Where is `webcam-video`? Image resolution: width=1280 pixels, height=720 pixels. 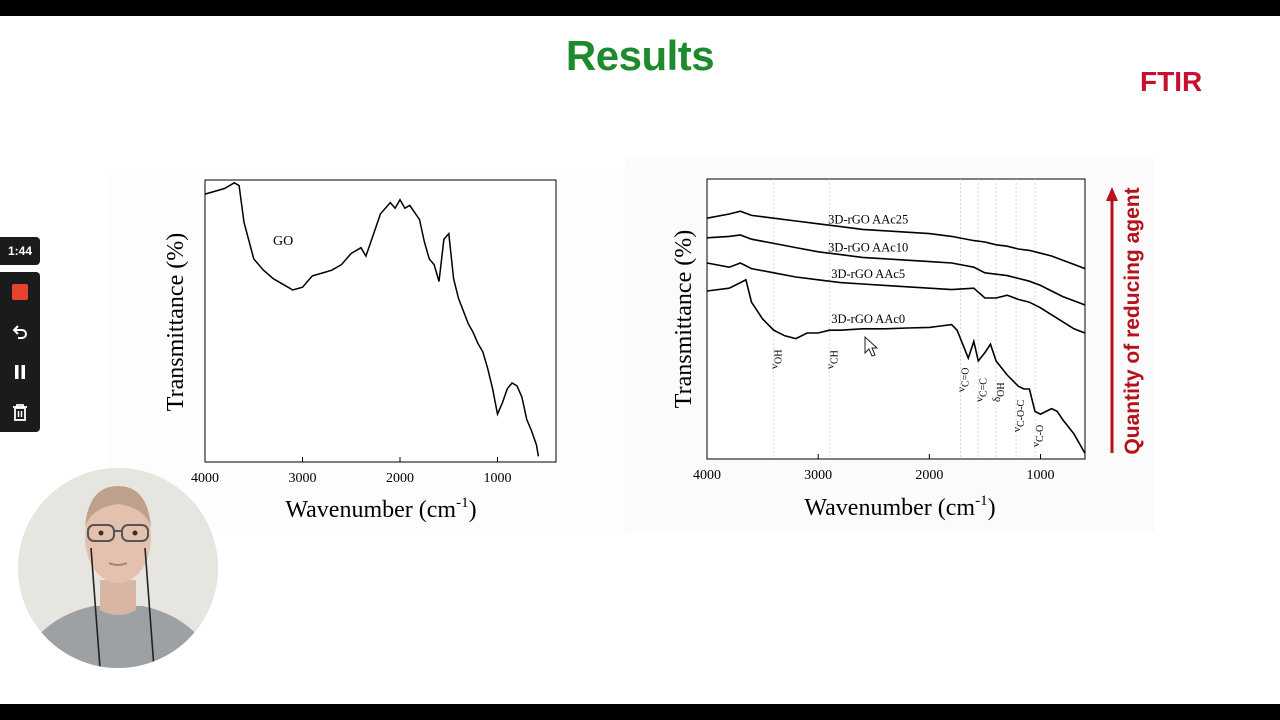 webcam-video is located at coordinates (118, 568).